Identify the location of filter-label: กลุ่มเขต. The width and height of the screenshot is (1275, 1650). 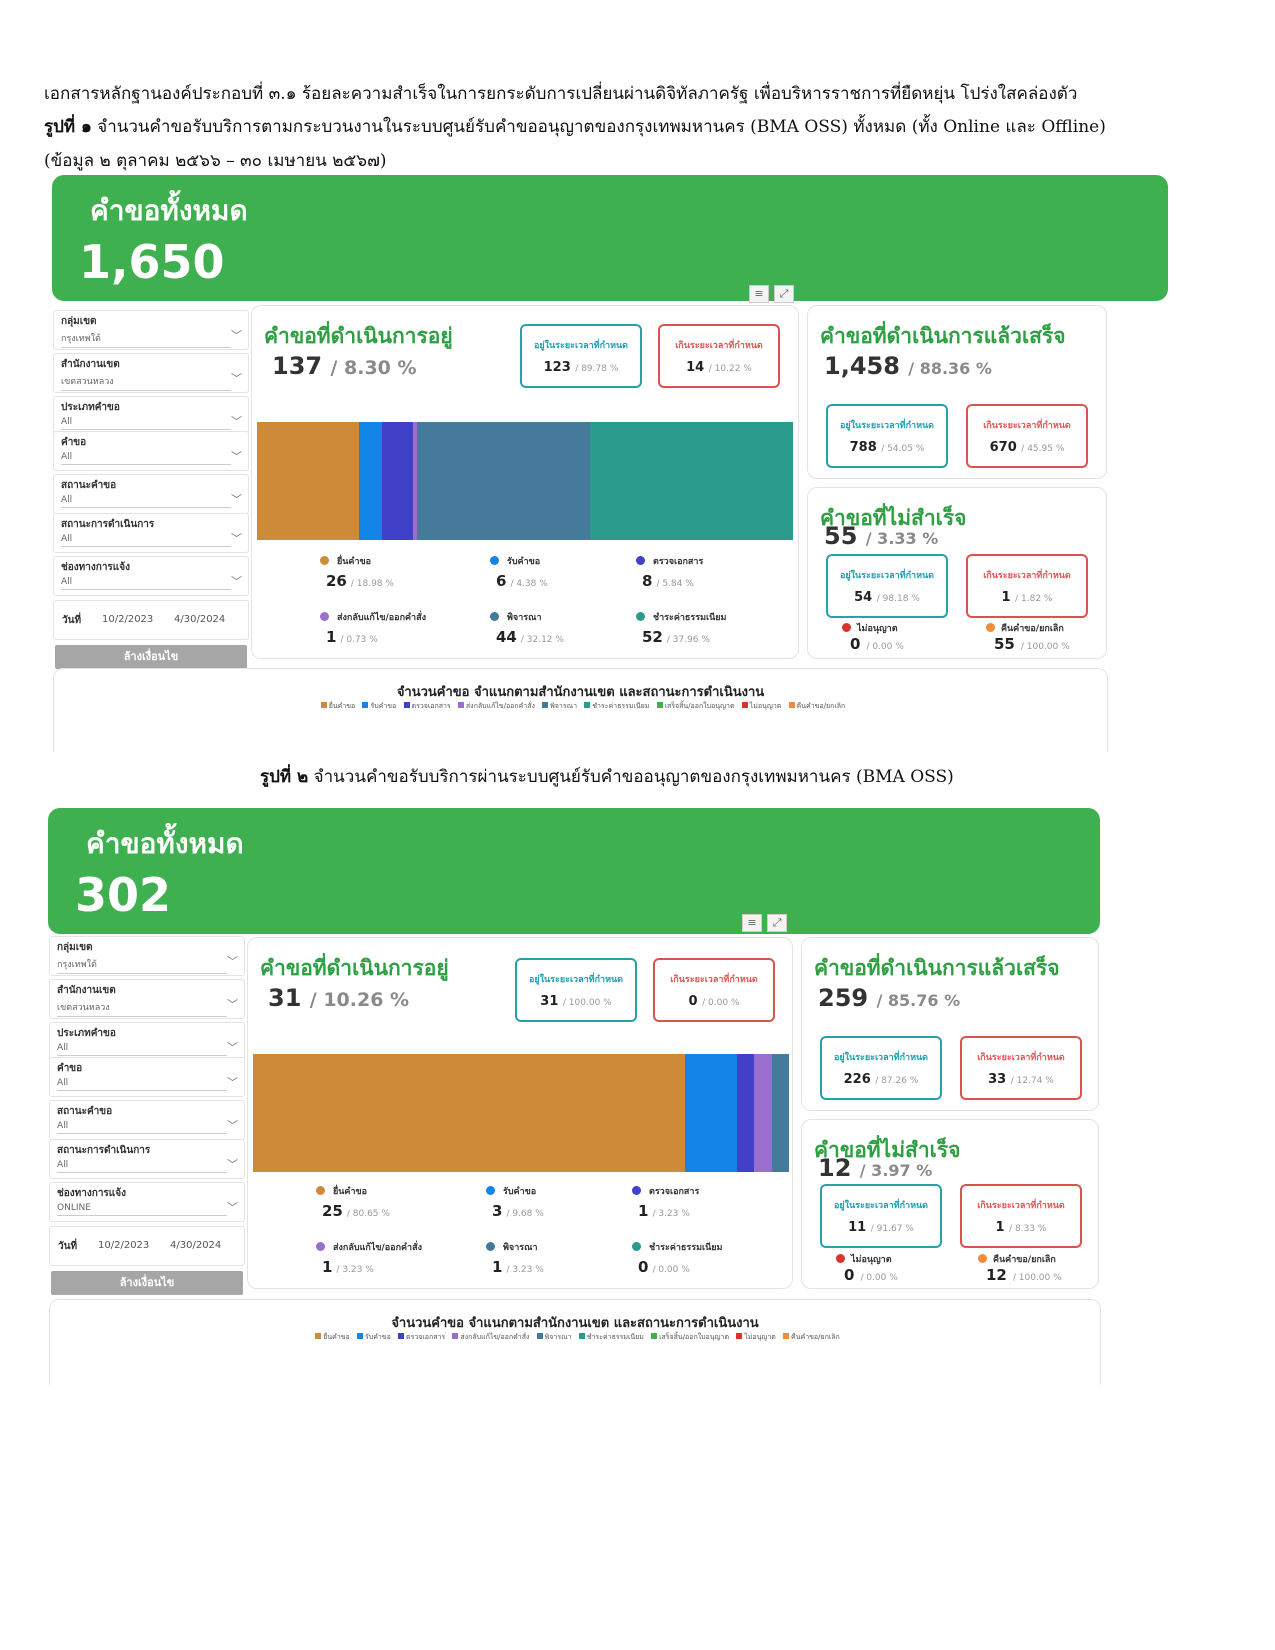
(75, 947).